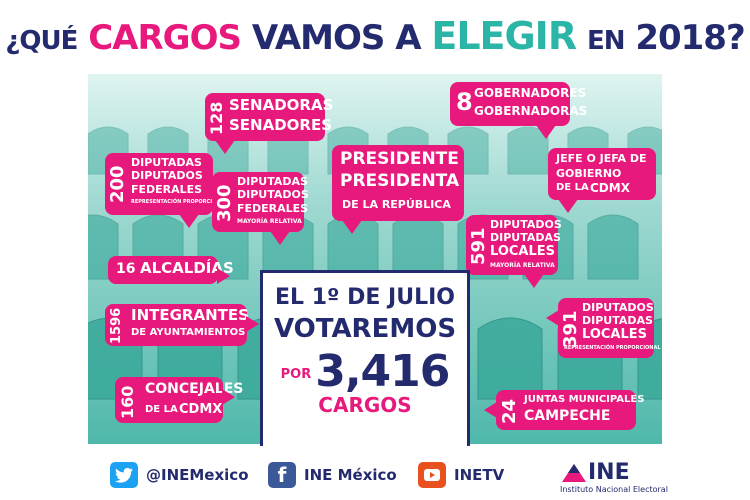 This screenshot has width=750, height=500. What do you see at coordinates (296, 374) in the screenshot?
I see `por-label: POR` at bounding box center [296, 374].